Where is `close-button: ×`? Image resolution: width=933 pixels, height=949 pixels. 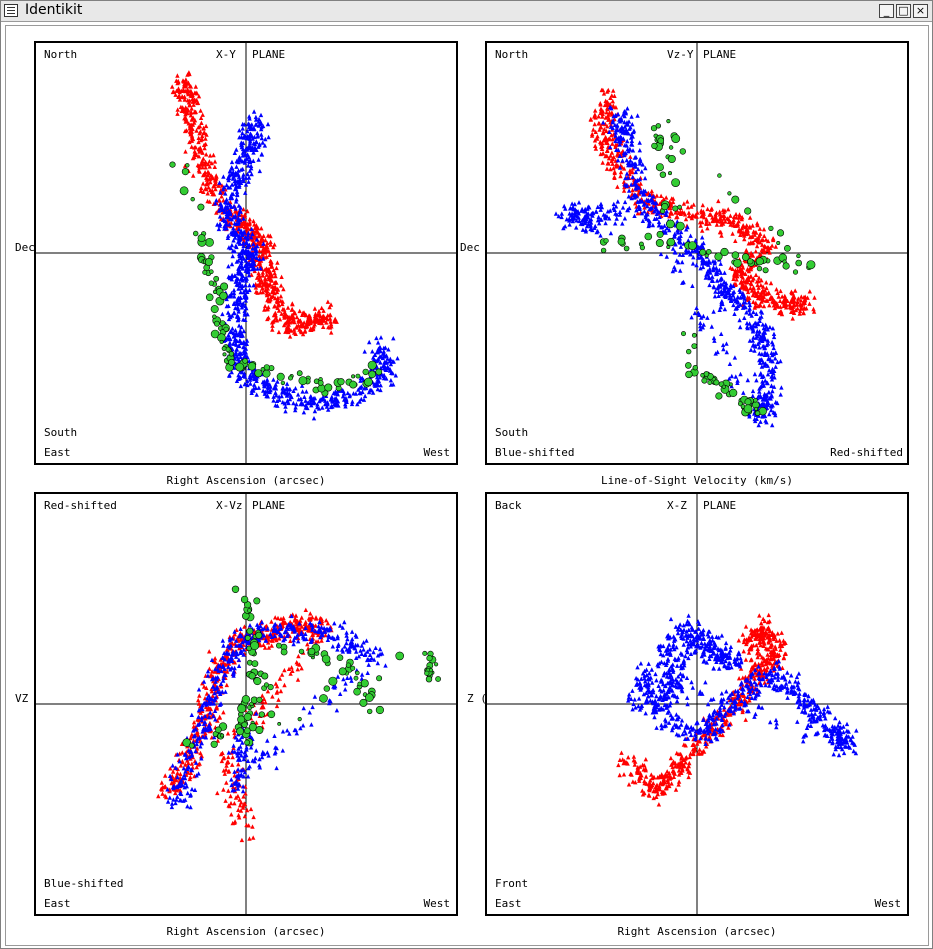
close-button: × is located at coordinates (920, 11).